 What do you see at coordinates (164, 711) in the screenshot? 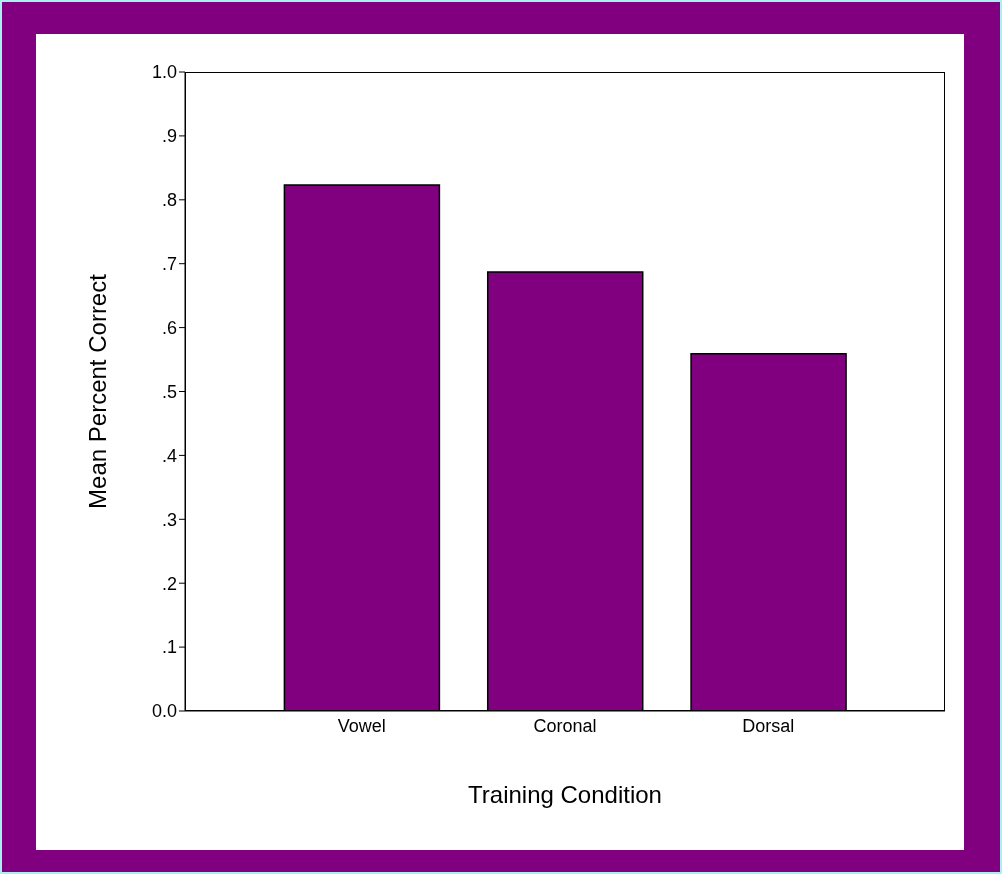
I see `y-tick-label: 0.0` at bounding box center [164, 711].